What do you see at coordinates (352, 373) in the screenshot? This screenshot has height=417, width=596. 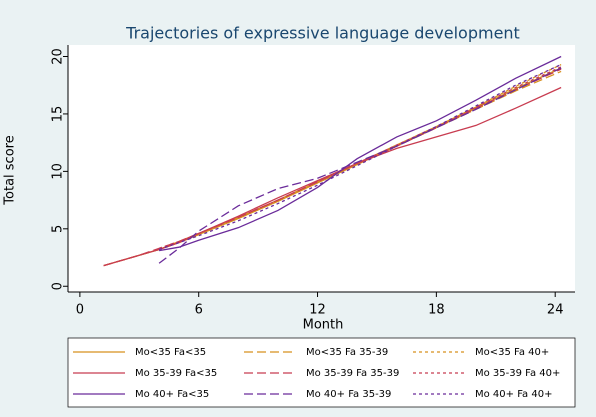 I see `legend-label: Mo 35-39 Fa 35-39` at bounding box center [352, 373].